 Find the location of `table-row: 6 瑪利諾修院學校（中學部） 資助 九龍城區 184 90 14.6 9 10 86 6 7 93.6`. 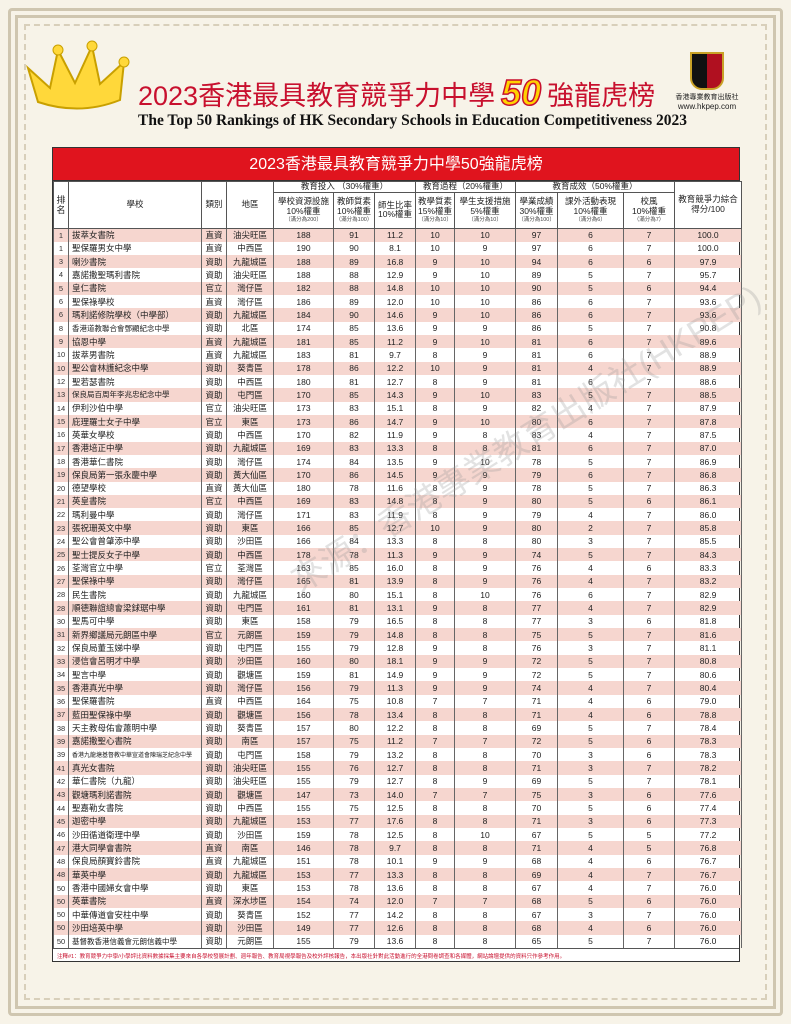

table-row: 6 瑪利諾修院學校（中學部） 資助 九龍城區 184 90 14.6 9 10 86 6 7 93.6 is located at coordinates (398, 315).